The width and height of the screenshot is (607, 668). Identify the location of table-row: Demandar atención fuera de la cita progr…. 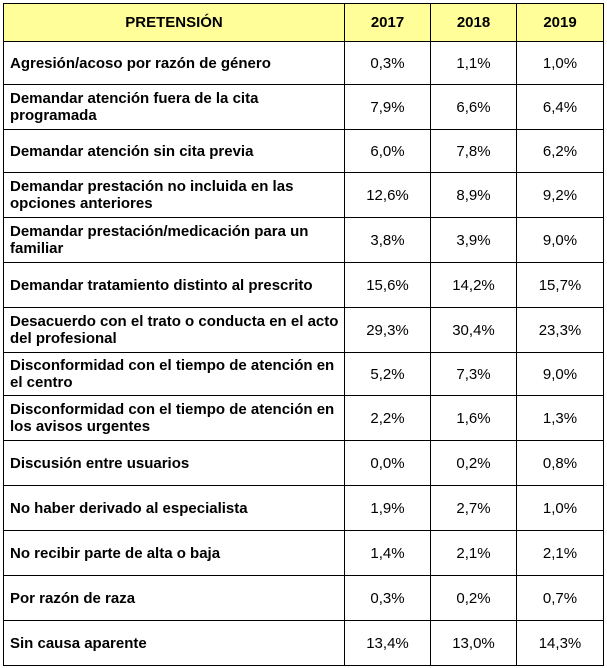
(303, 107).